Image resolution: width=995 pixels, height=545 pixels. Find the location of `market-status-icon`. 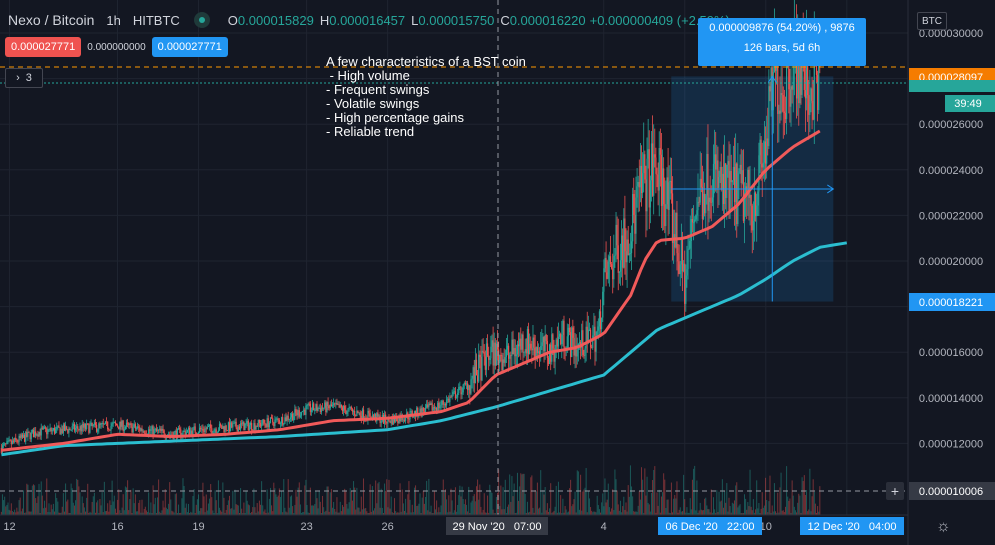

market-status-icon is located at coordinates (201, 20).